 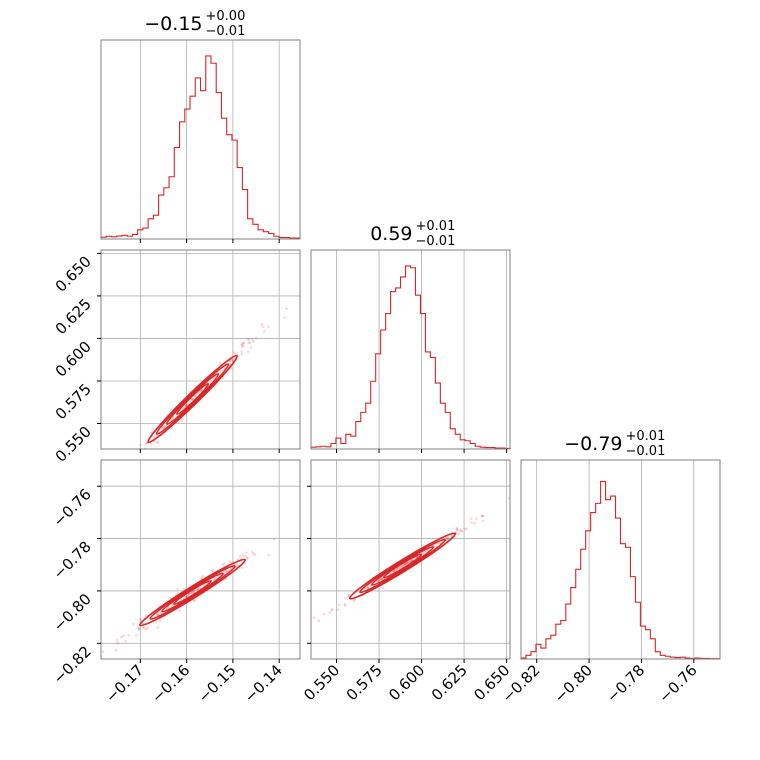 What do you see at coordinates (321, 682) in the screenshot?
I see `x-tick-label: 0.550` at bounding box center [321, 682].